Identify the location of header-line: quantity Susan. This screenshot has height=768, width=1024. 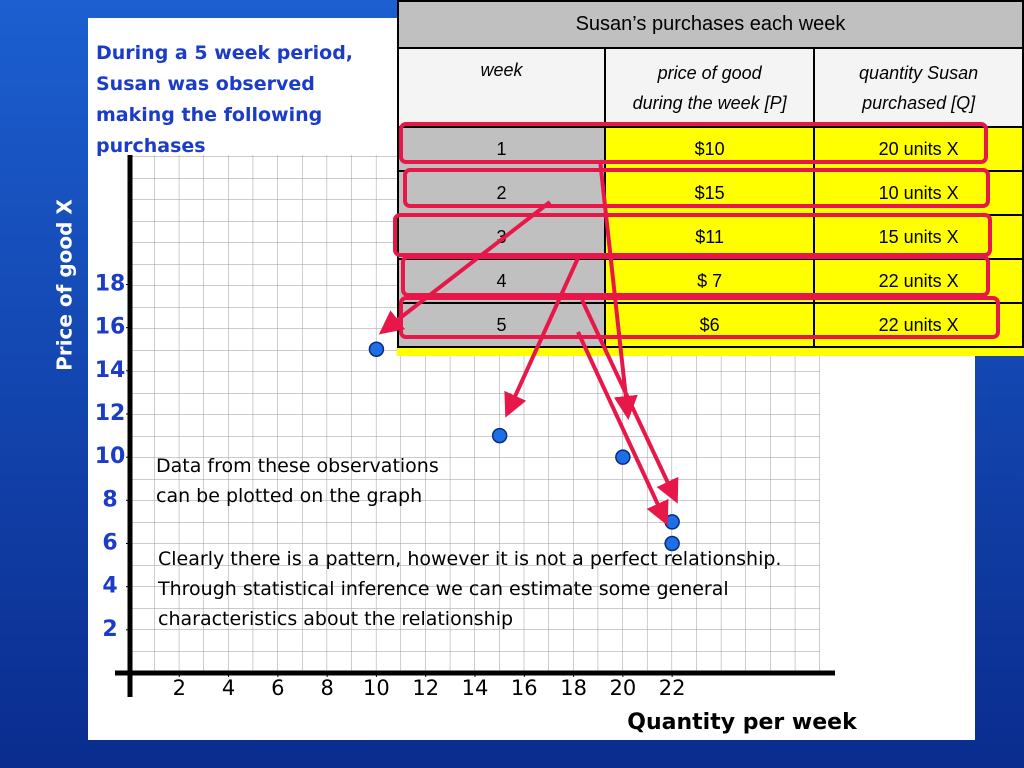
(919, 72).